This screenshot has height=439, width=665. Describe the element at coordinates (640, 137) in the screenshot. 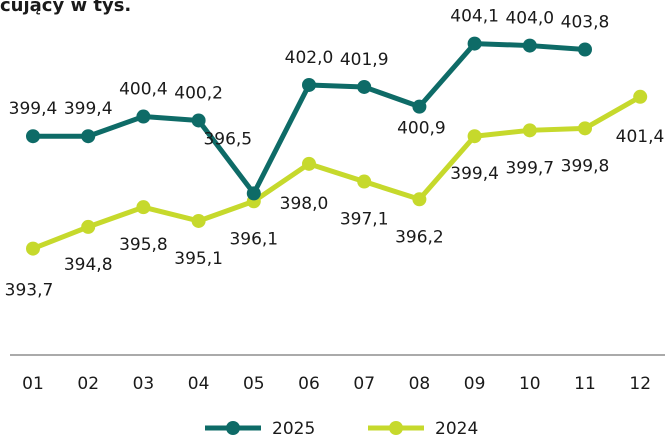

I see `data-label: 401,4` at that location.